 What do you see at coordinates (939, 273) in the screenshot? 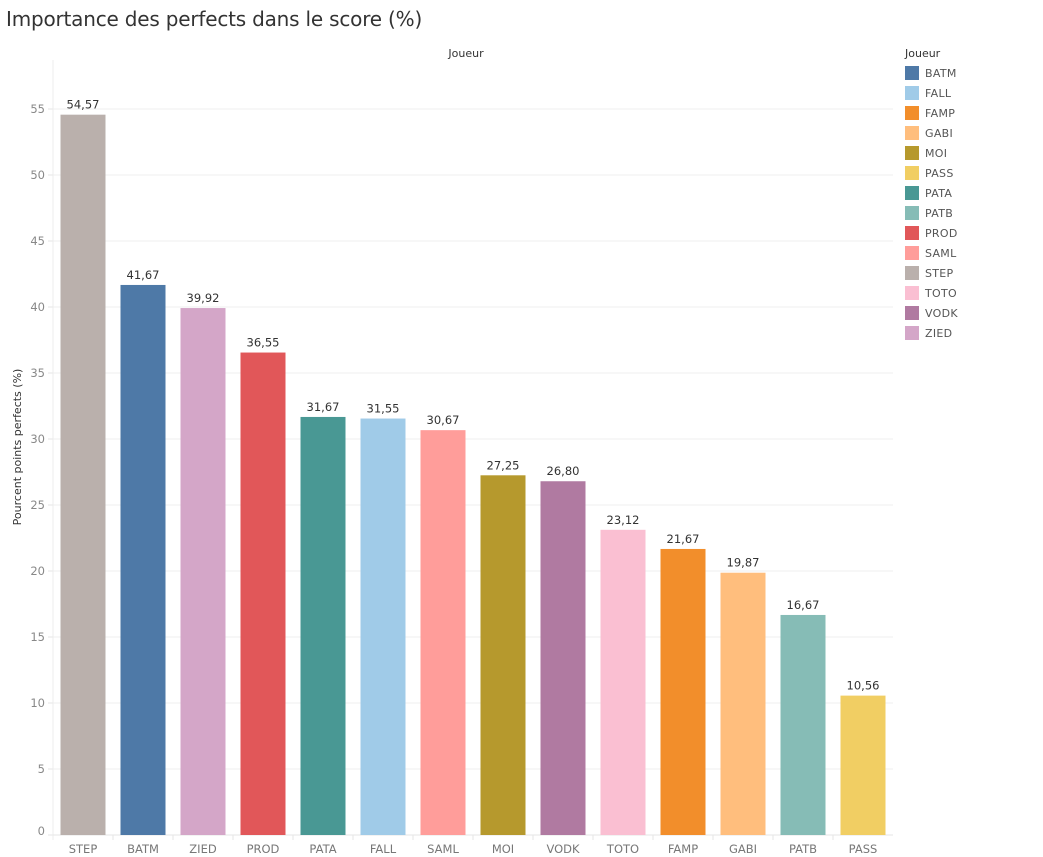
I see `legend-label: STEP` at bounding box center [939, 273].